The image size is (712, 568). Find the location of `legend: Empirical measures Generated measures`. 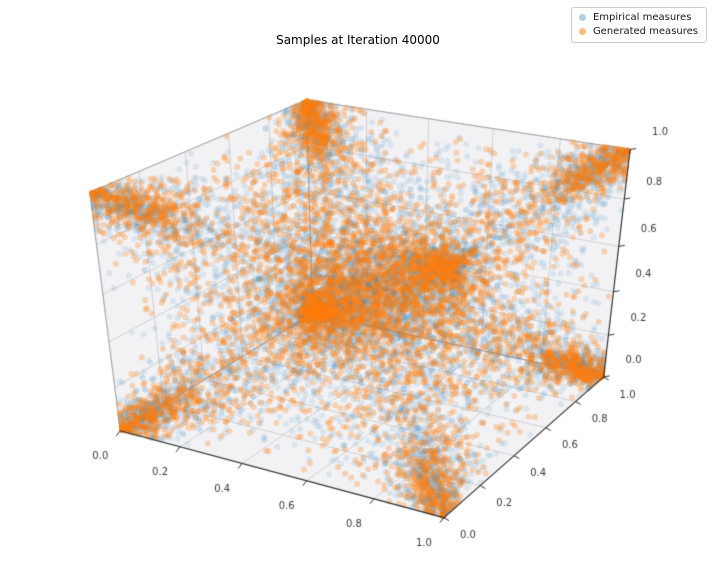

legend: Empirical measures Generated measures is located at coordinates (638, 25).